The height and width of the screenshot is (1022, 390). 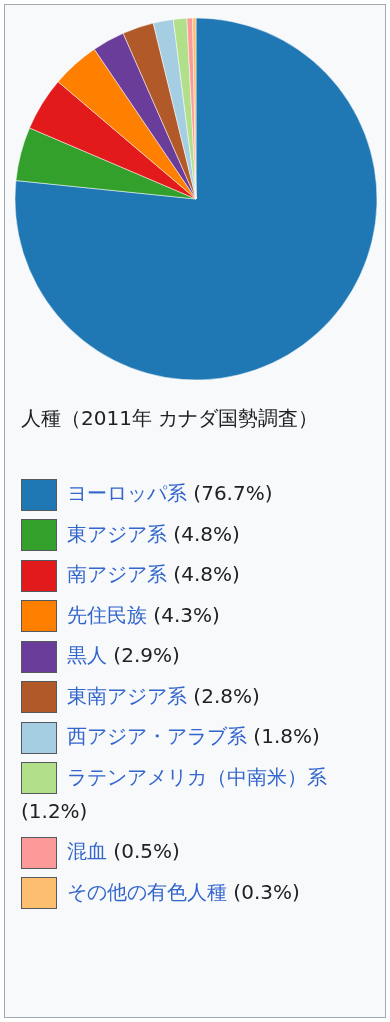 What do you see at coordinates (233, 493) in the screenshot?
I see `data-label: (76.7%)` at bounding box center [233, 493].